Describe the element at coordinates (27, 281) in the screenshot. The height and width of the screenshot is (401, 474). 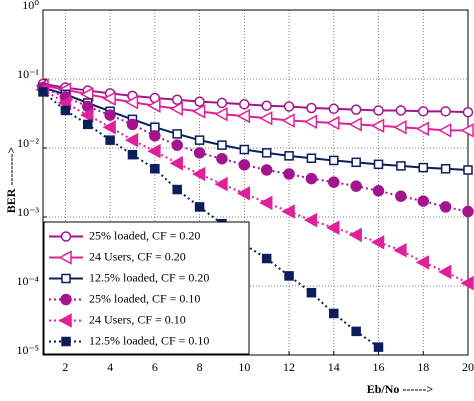
I see `y-tick-label: 10⁻⁴` at that location.